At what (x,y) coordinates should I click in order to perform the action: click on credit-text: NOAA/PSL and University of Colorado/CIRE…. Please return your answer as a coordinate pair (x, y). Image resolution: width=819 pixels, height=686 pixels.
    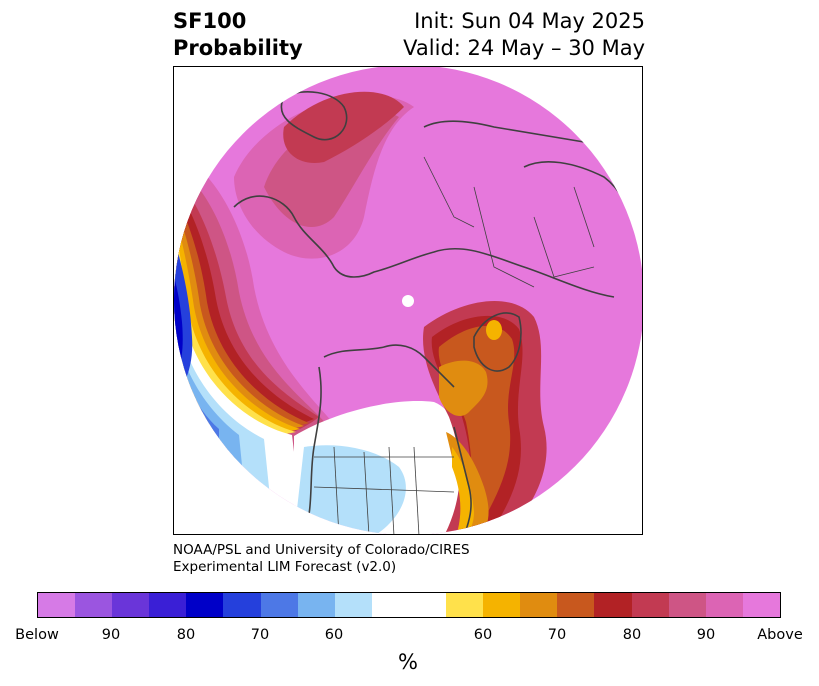
    Looking at the image, I should click on (321, 559).